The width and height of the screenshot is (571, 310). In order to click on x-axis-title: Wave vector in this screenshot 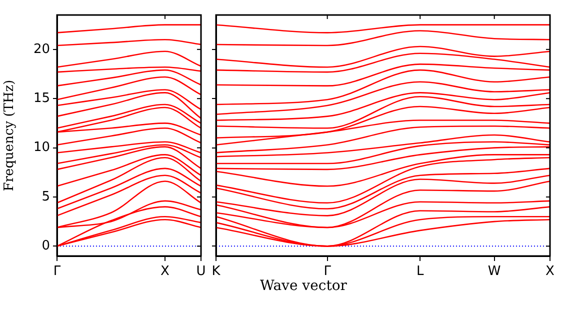, I will do `click(303, 286)`.